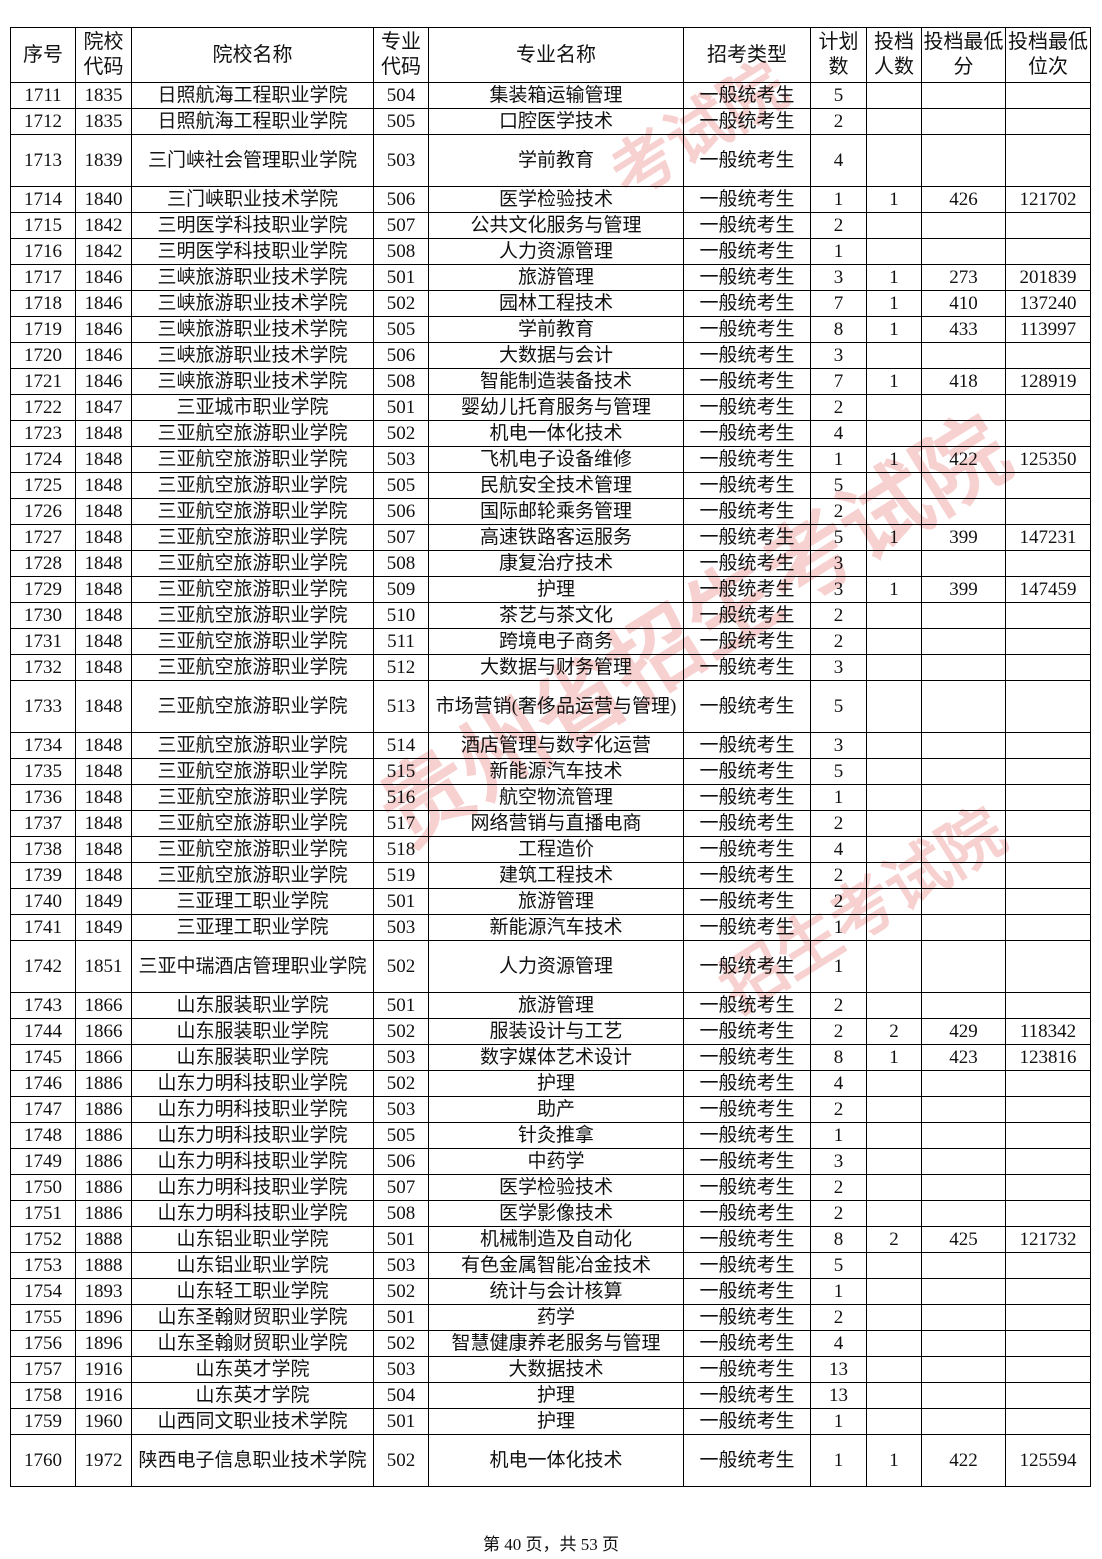 The width and height of the screenshot is (1102, 1559). I want to click on cell-major-code: 509, so click(401, 589).